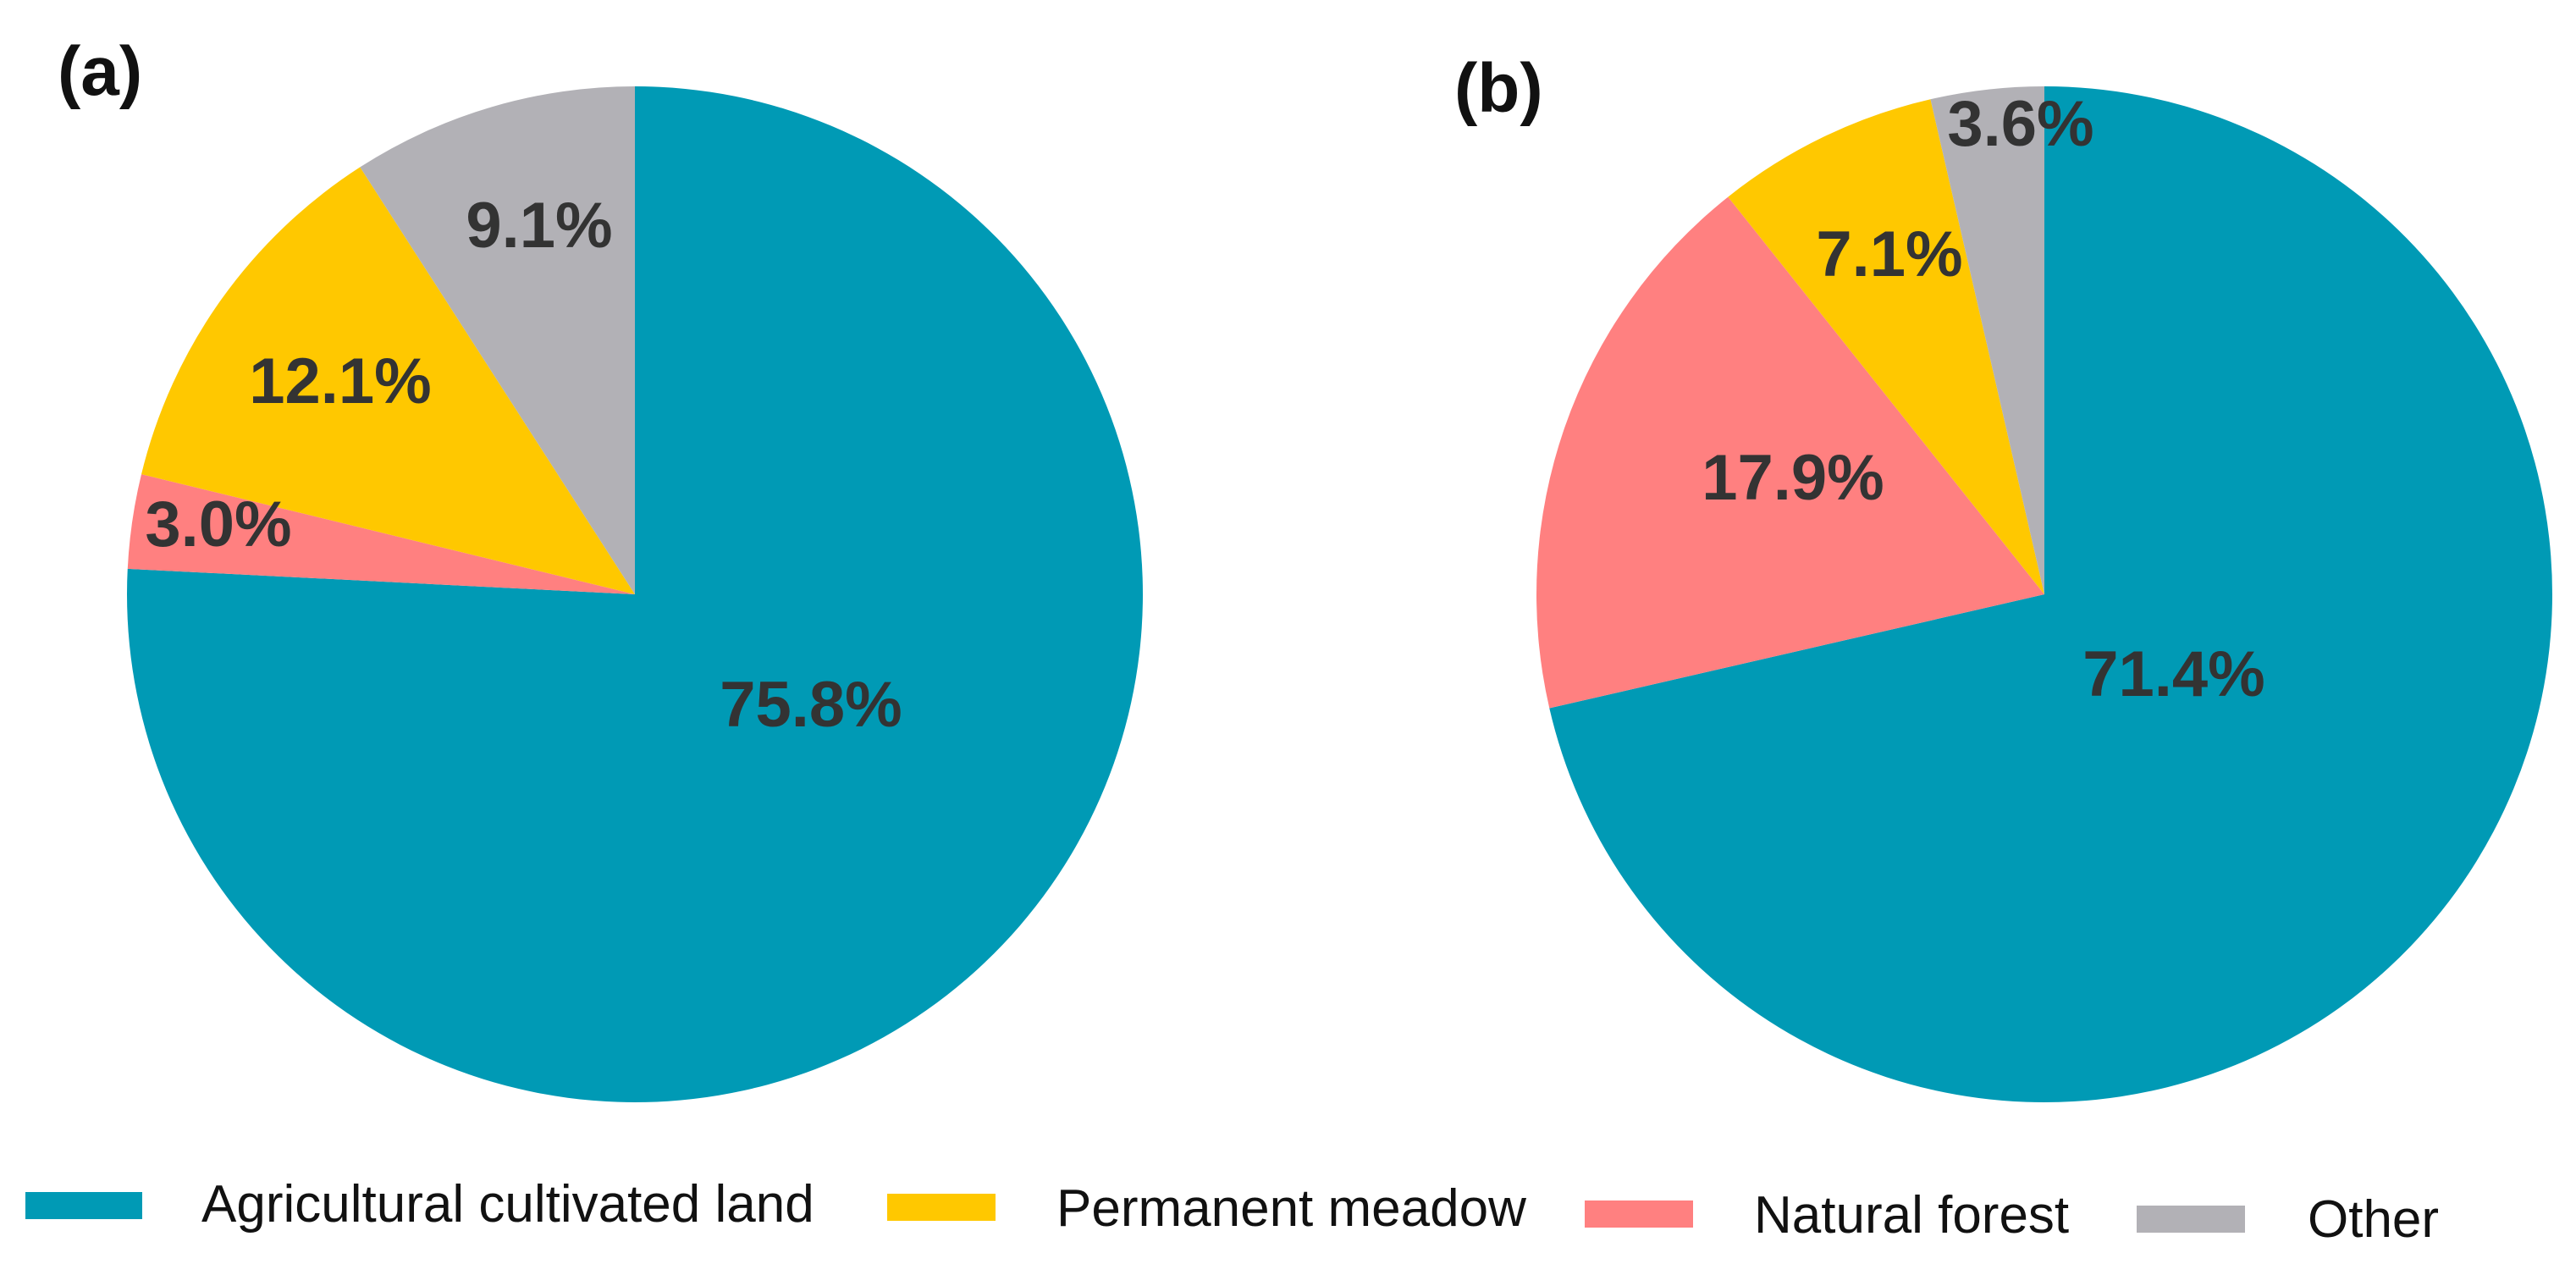 This screenshot has height=1275, width=2576. What do you see at coordinates (1793, 478) in the screenshot?
I see `slice-label-b-natural-forest: 17.9%` at bounding box center [1793, 478].